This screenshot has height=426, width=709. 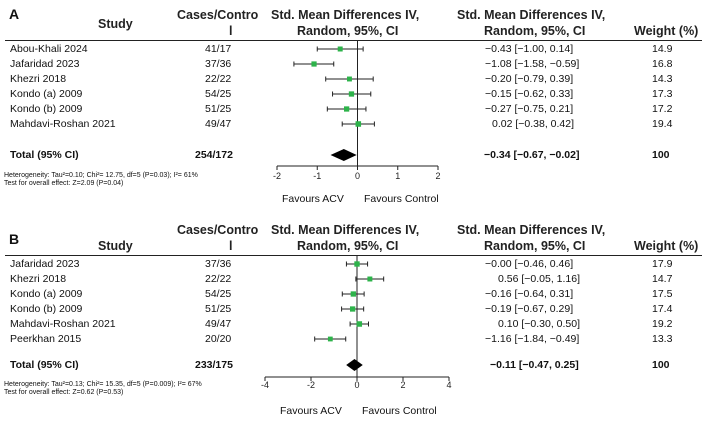 What do you see at coordinates (357, 111) in the screenshot?
I see `forest-plot-svg: -2 -1 0 1 2` at bounding box center [357, 111].